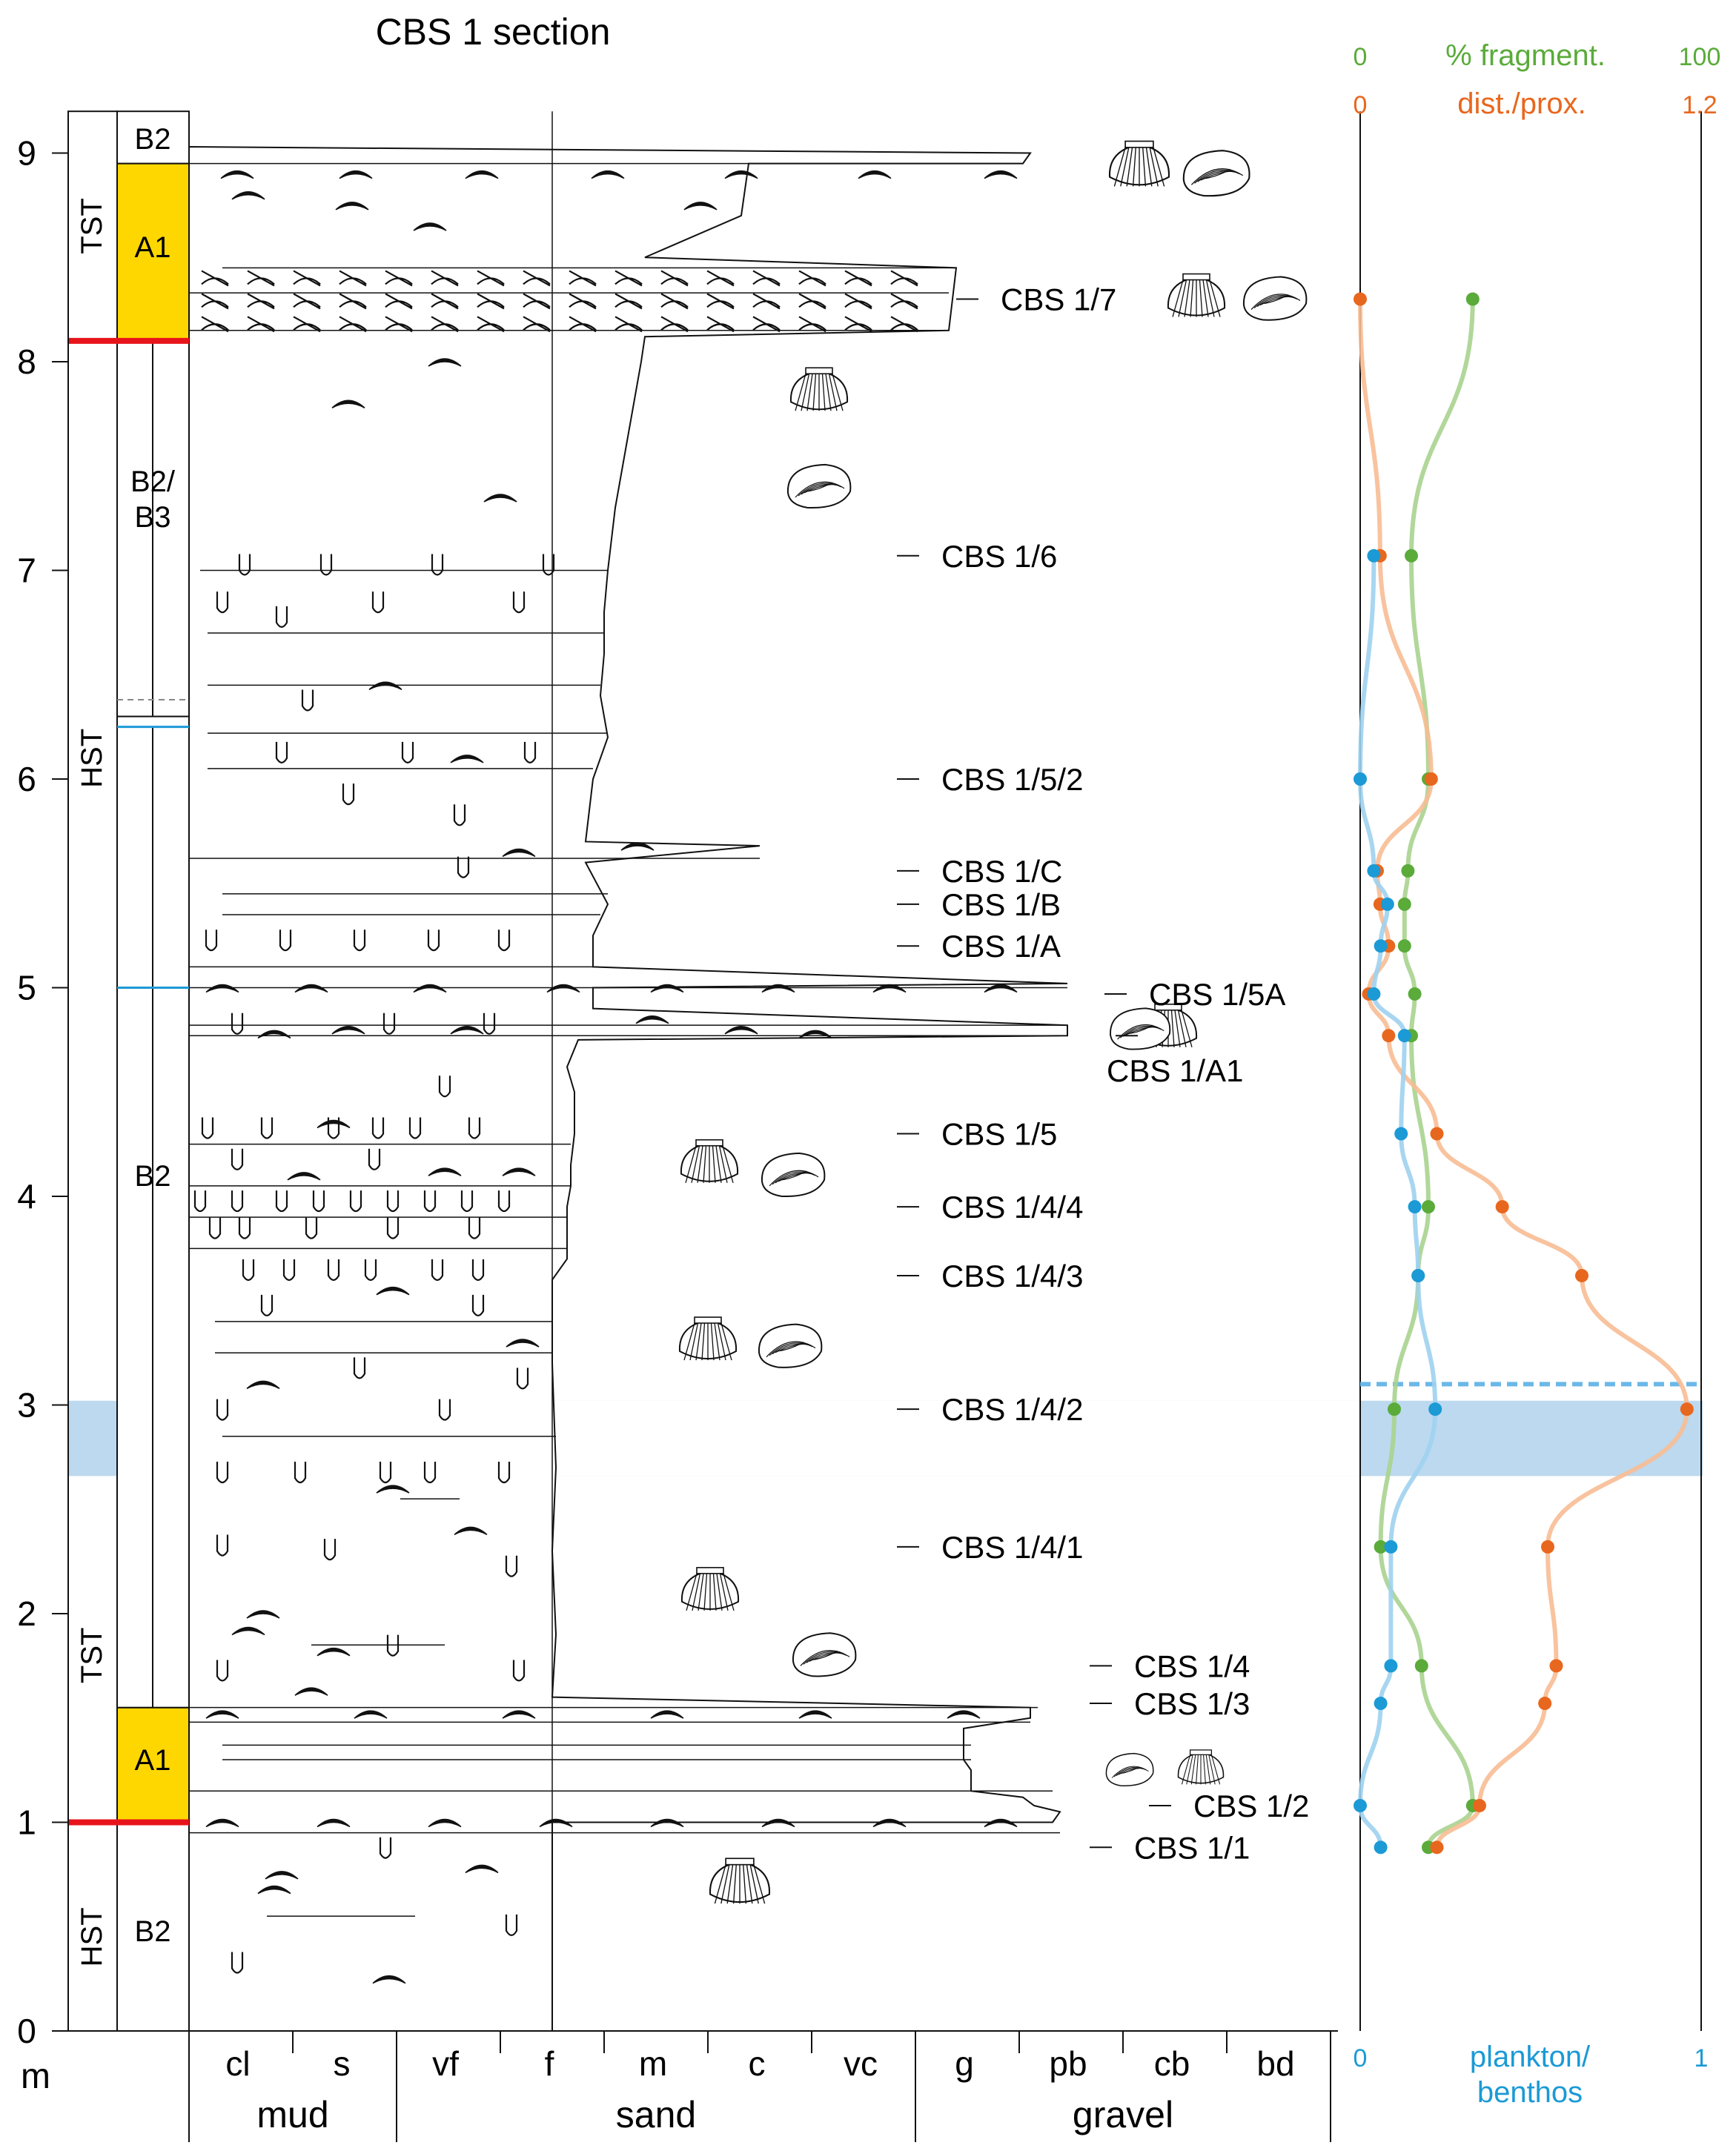 The image size is (1736, 2154). Describe the element at coordinates (27, 988) in the screenshot. I see `depth-tick-label: 5` at that location.